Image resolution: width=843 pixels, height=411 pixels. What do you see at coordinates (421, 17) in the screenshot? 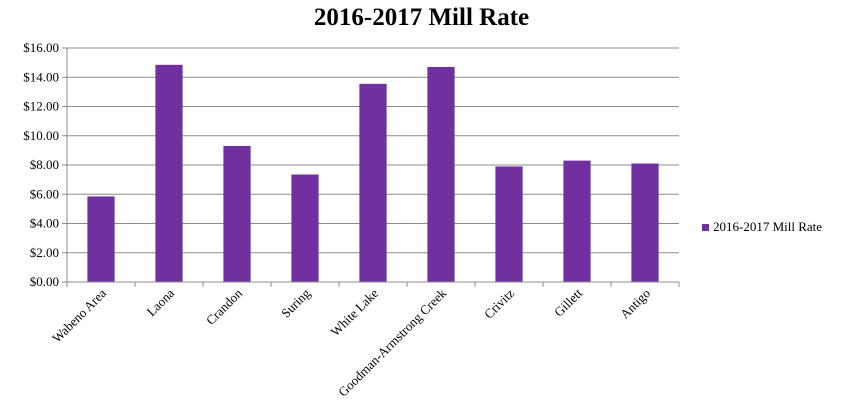
I see `chart-title: 2016-2017 Mill Rate` at bounding box center [421, 17].